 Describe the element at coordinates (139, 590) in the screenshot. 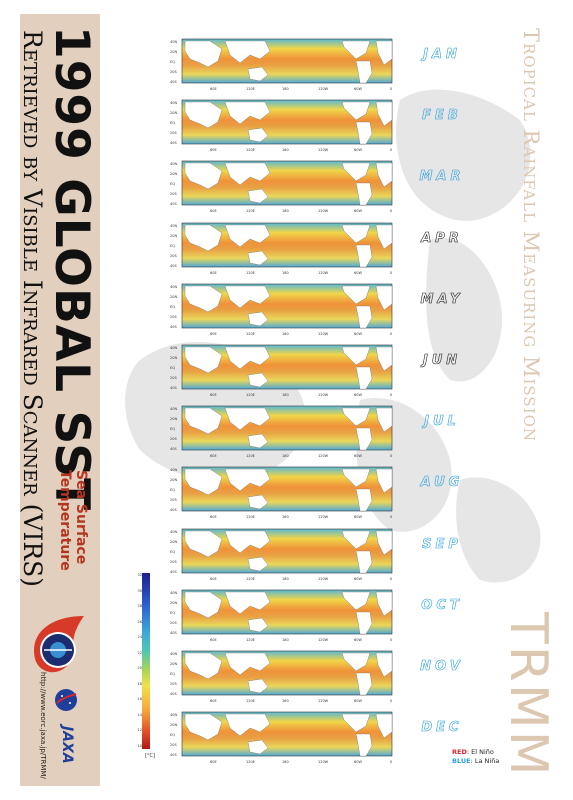

I see `colorbar-tick: 30` at that location.